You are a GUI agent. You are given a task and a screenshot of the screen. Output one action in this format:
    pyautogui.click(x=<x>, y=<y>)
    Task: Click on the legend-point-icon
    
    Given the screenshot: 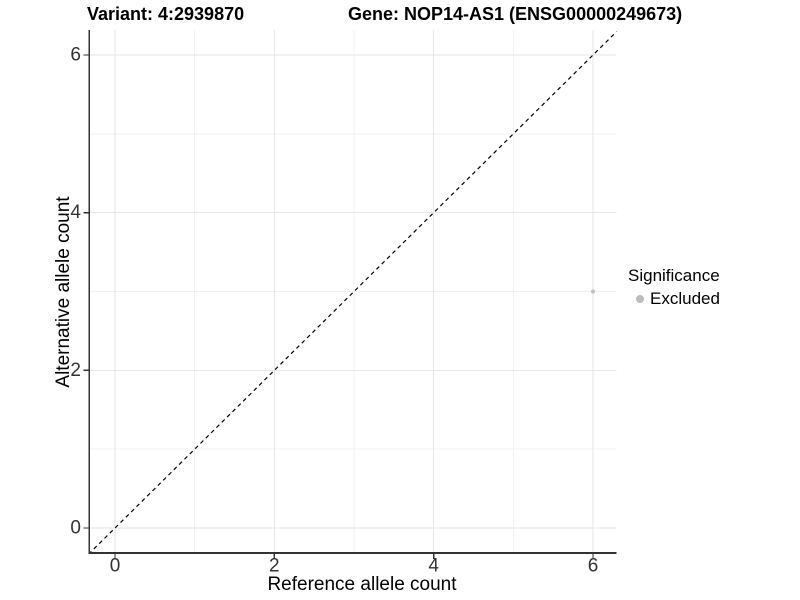 What is the action you would take?
    pyautogui.click(x=640, y=299)
    